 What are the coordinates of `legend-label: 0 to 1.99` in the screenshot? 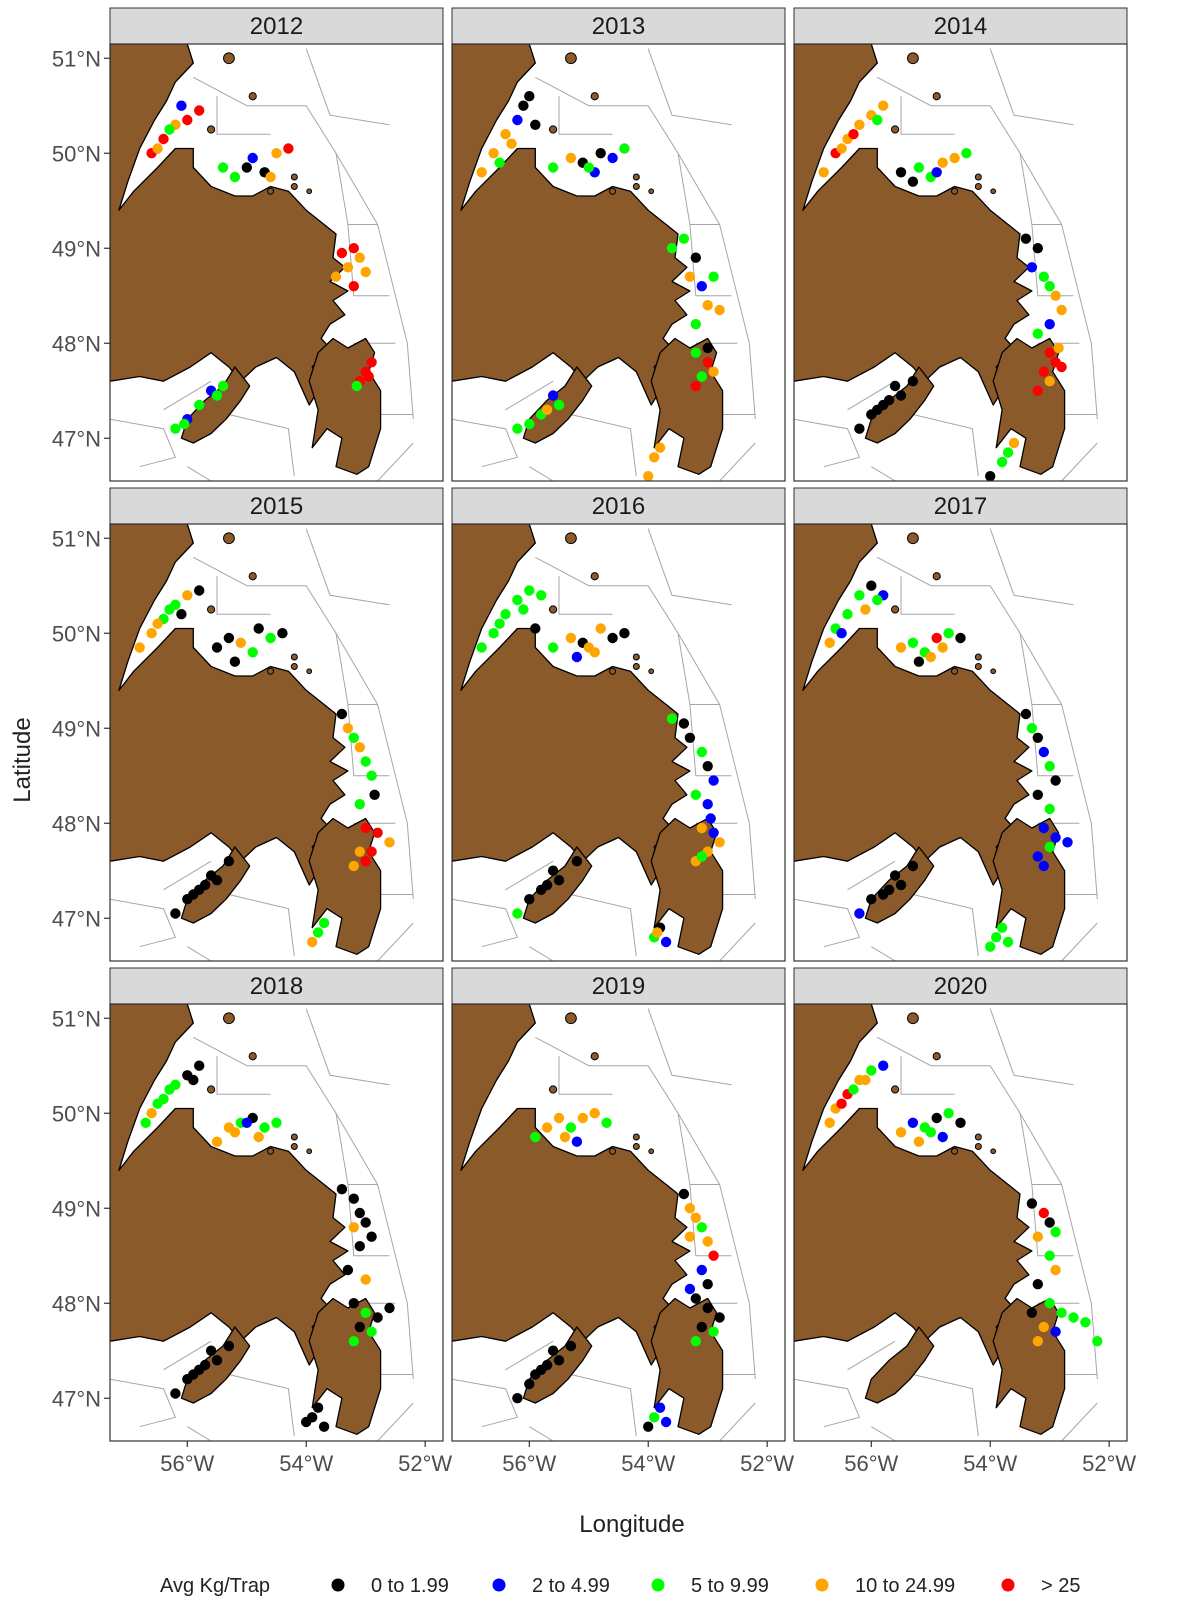 It's located at (410, 1586).